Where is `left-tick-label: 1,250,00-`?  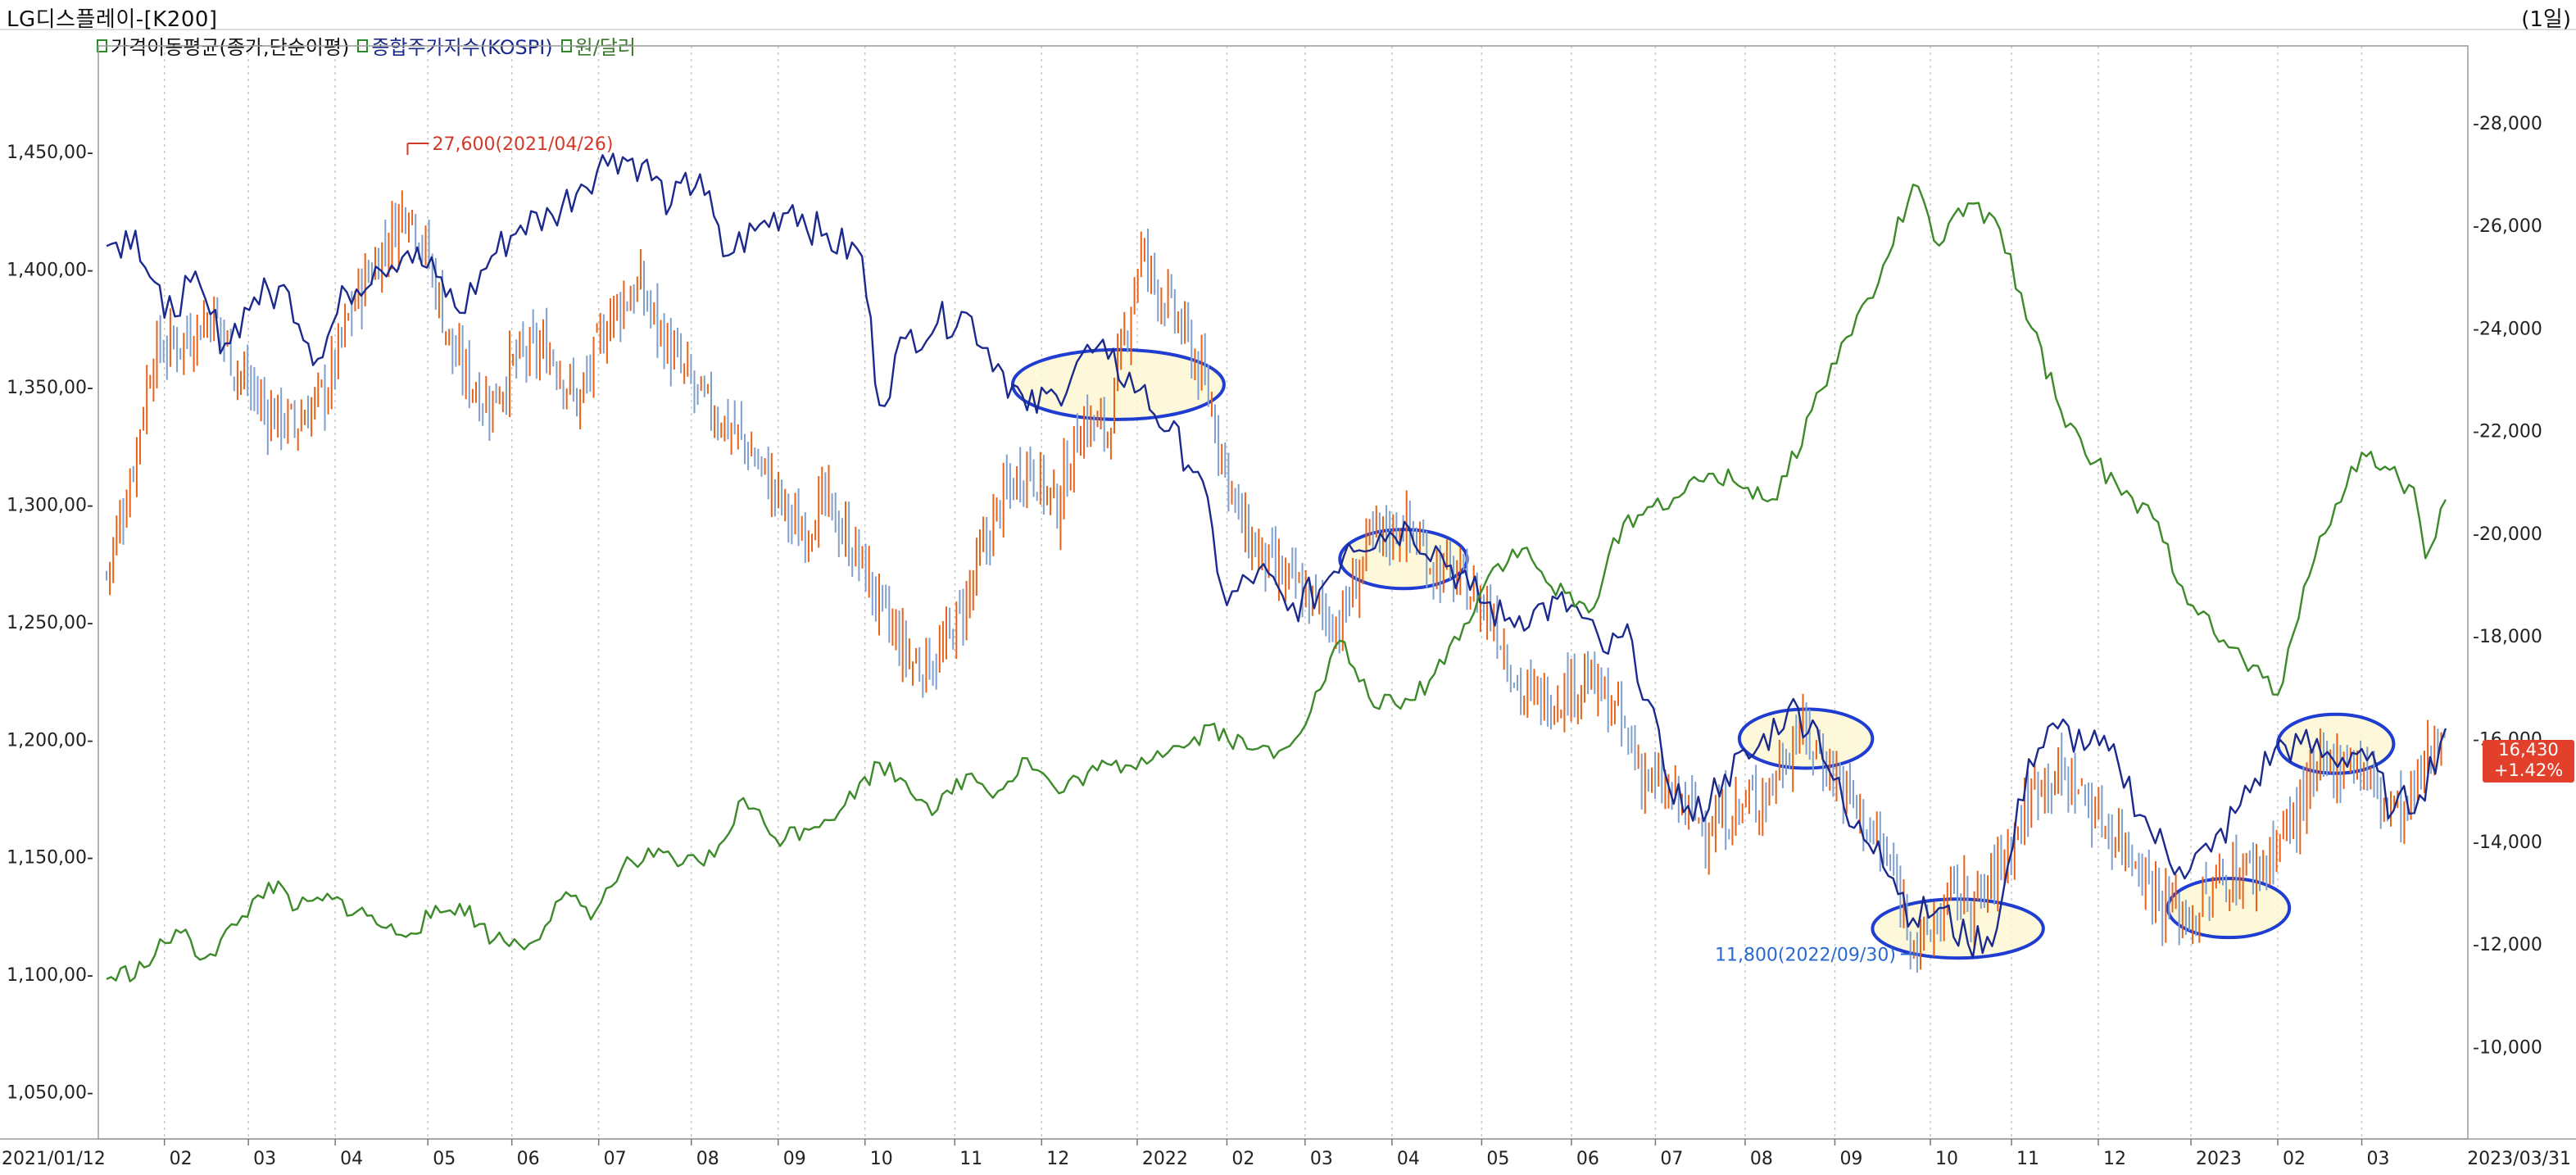 left-tick-label: 1,250,00- is located at coordinates (50, 623).